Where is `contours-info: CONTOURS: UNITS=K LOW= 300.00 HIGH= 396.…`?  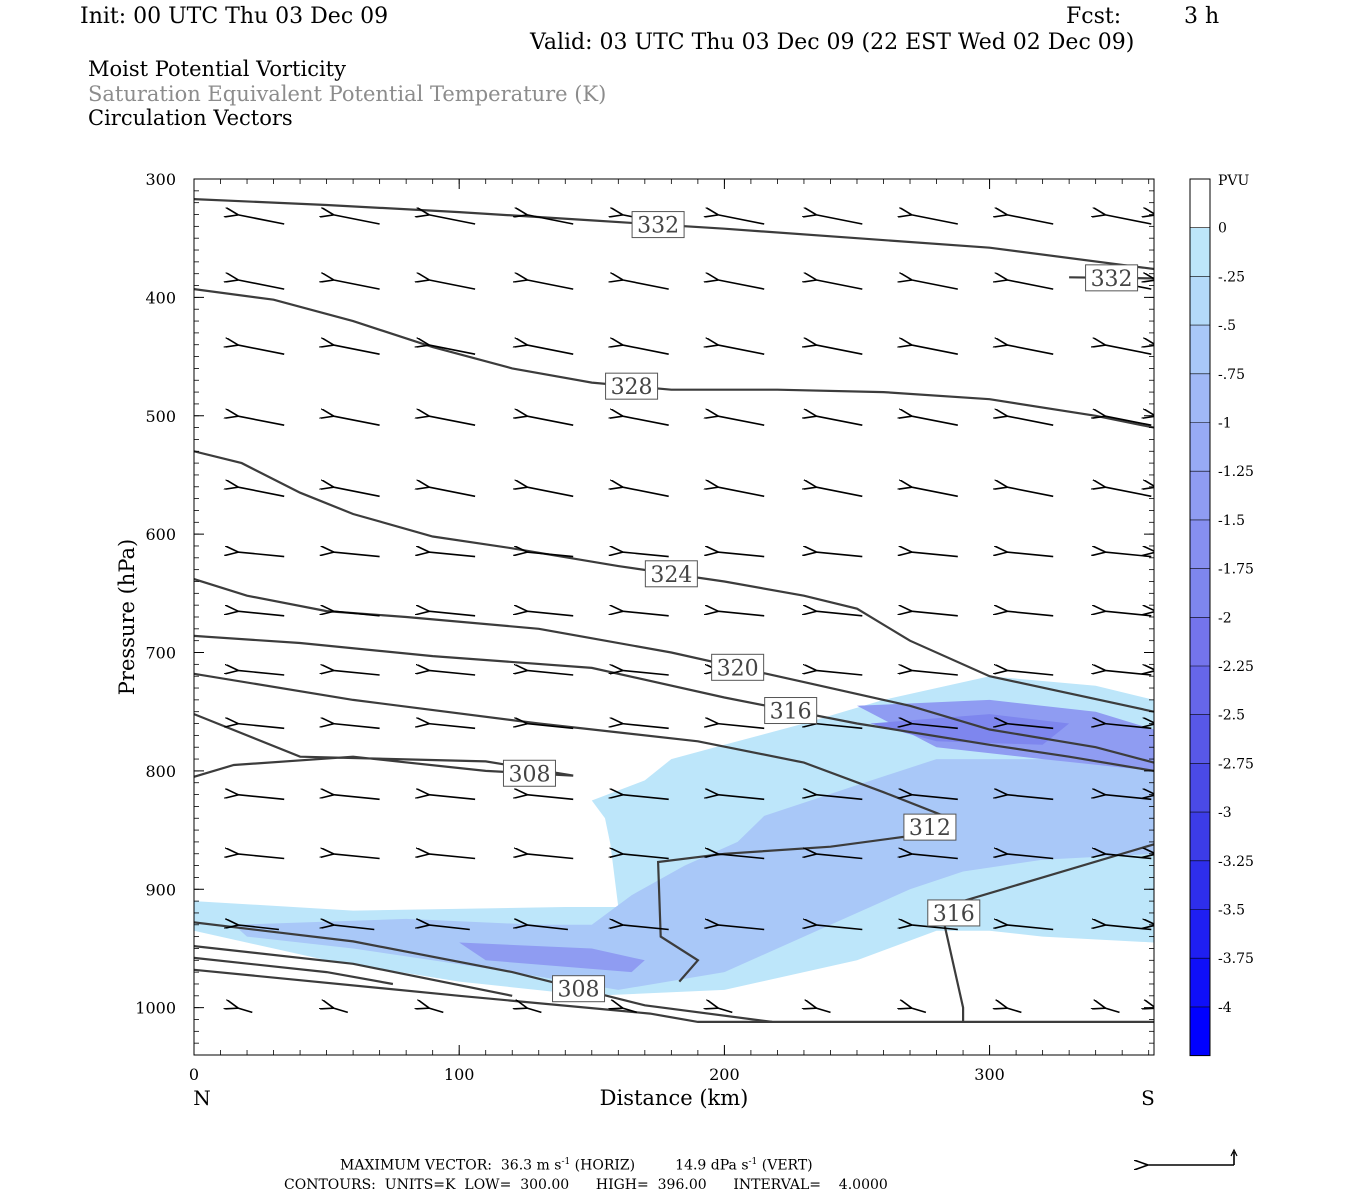
contours-info: CONTOURS: UNITS=K LOW= 300.00 HIGH= 396.… is located at coordinates (586, 1185).